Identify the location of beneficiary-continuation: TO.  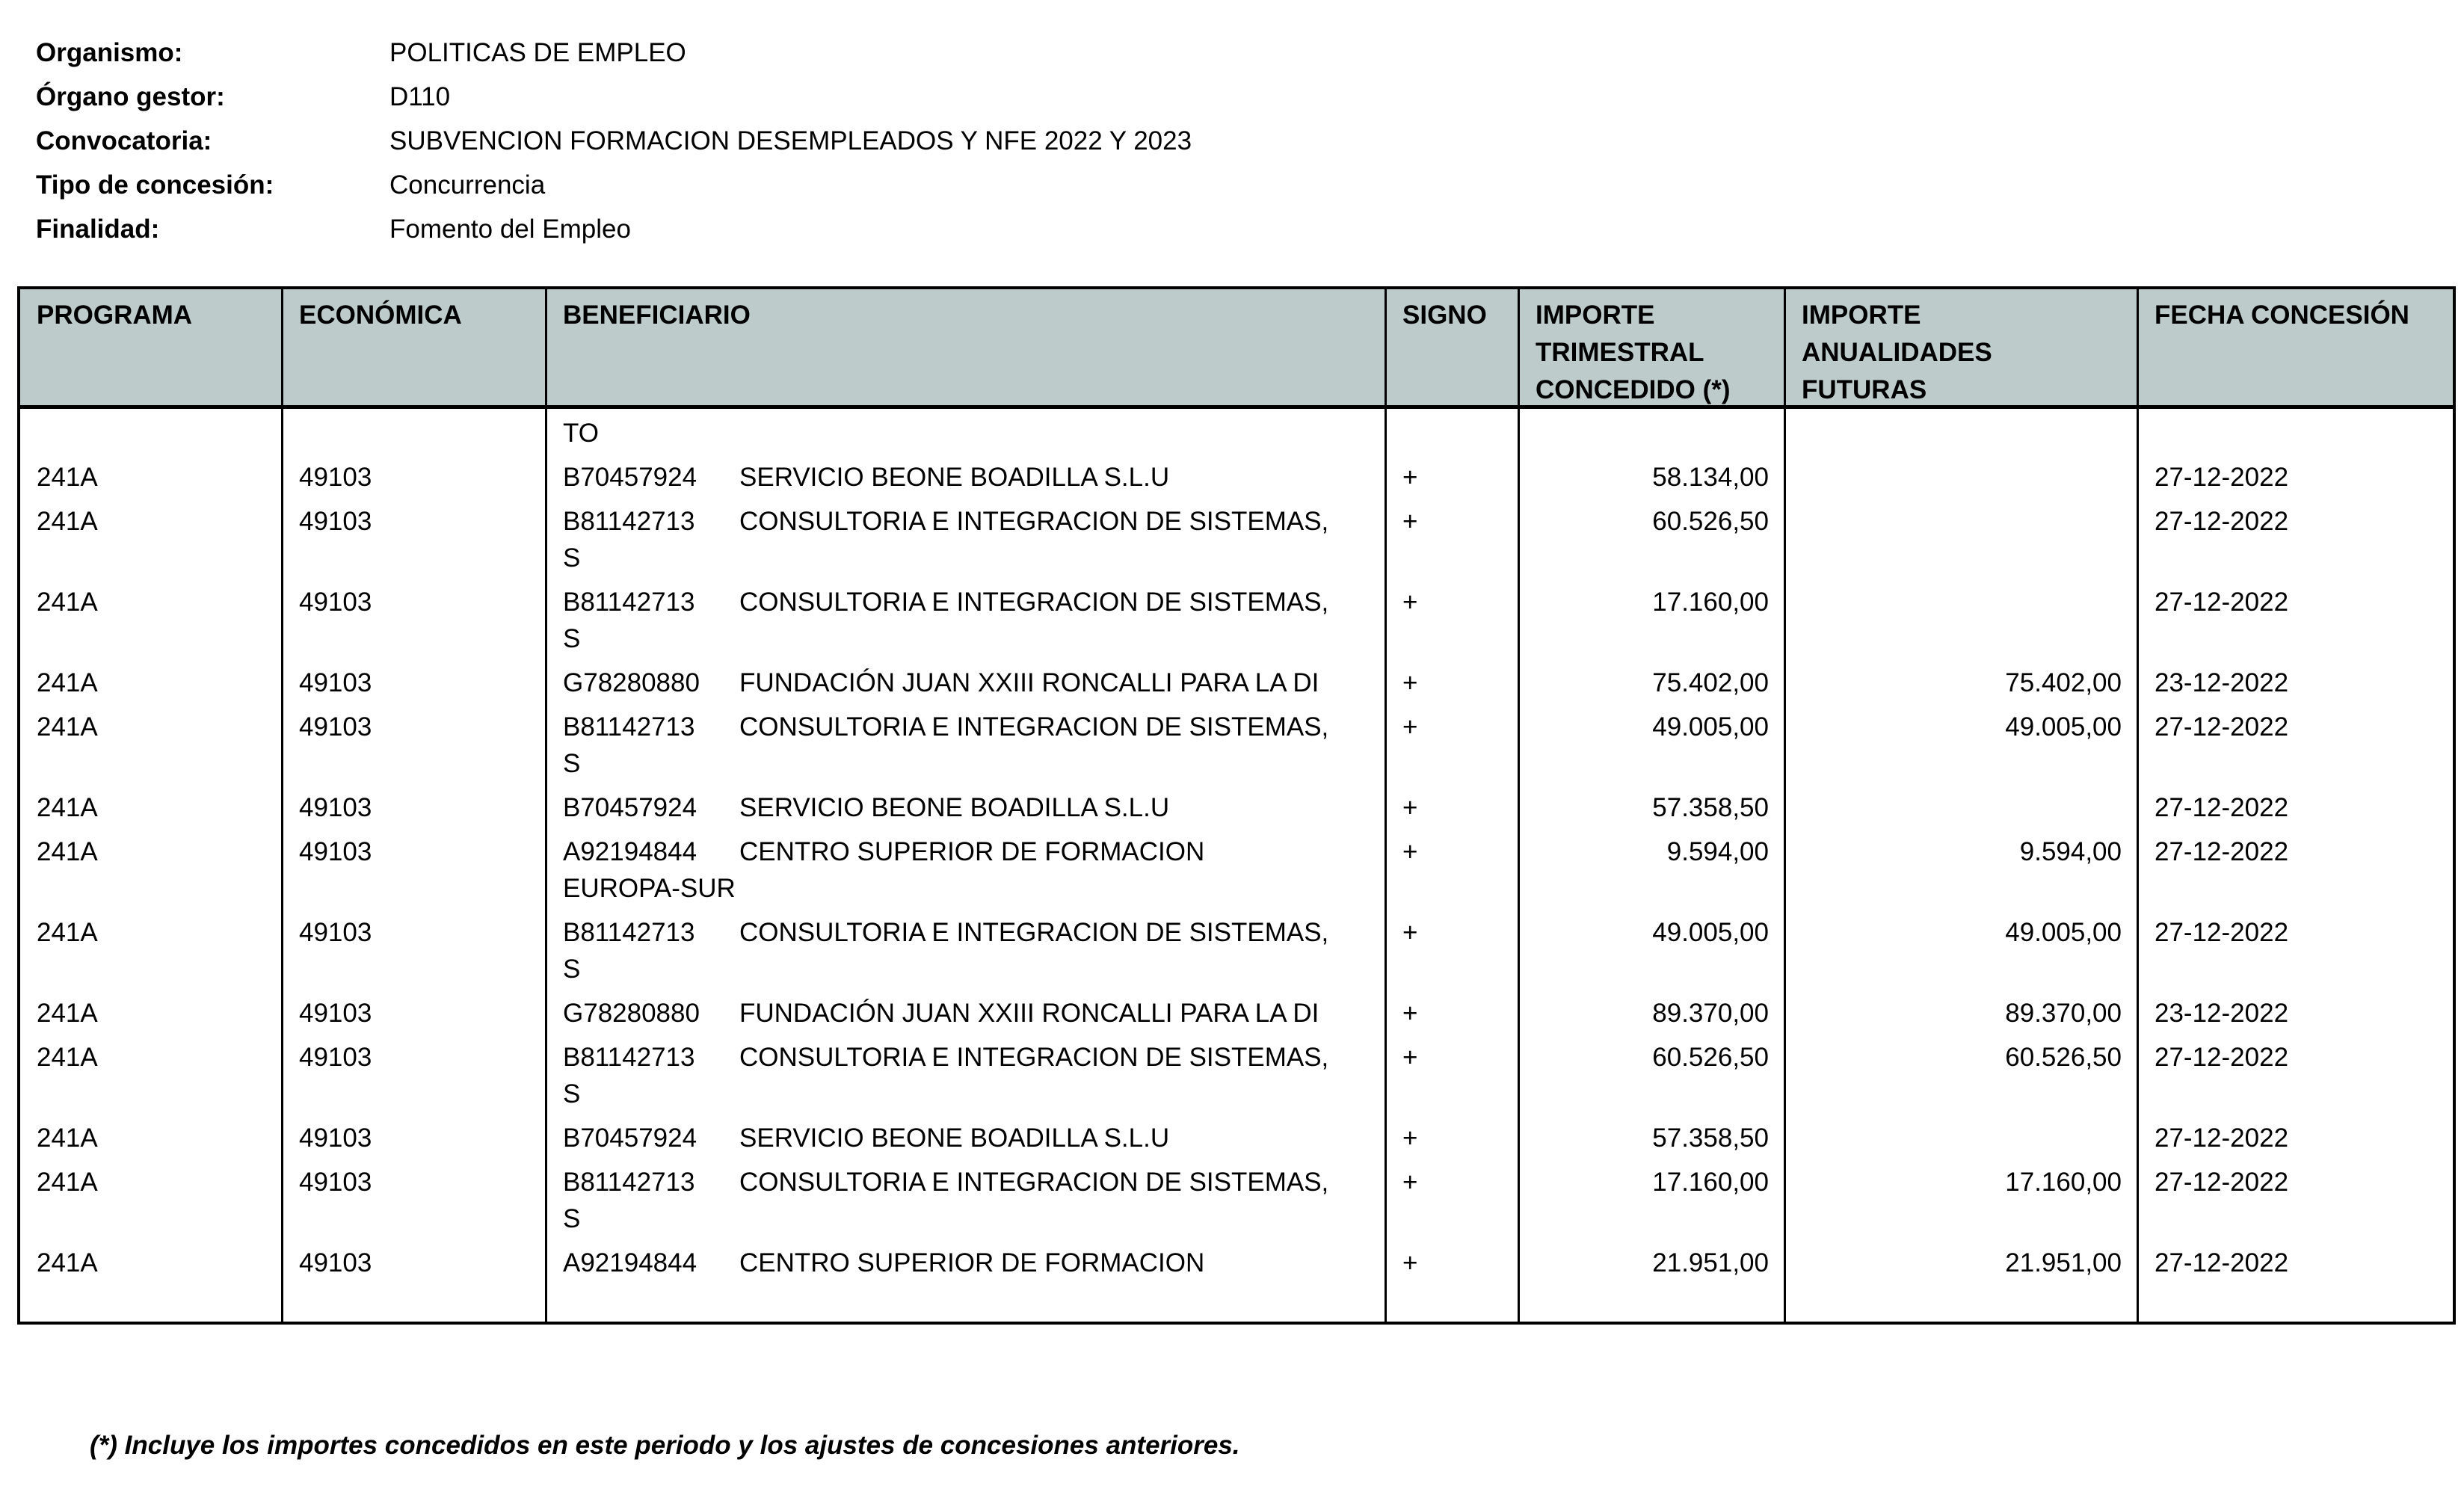
(581, 433).